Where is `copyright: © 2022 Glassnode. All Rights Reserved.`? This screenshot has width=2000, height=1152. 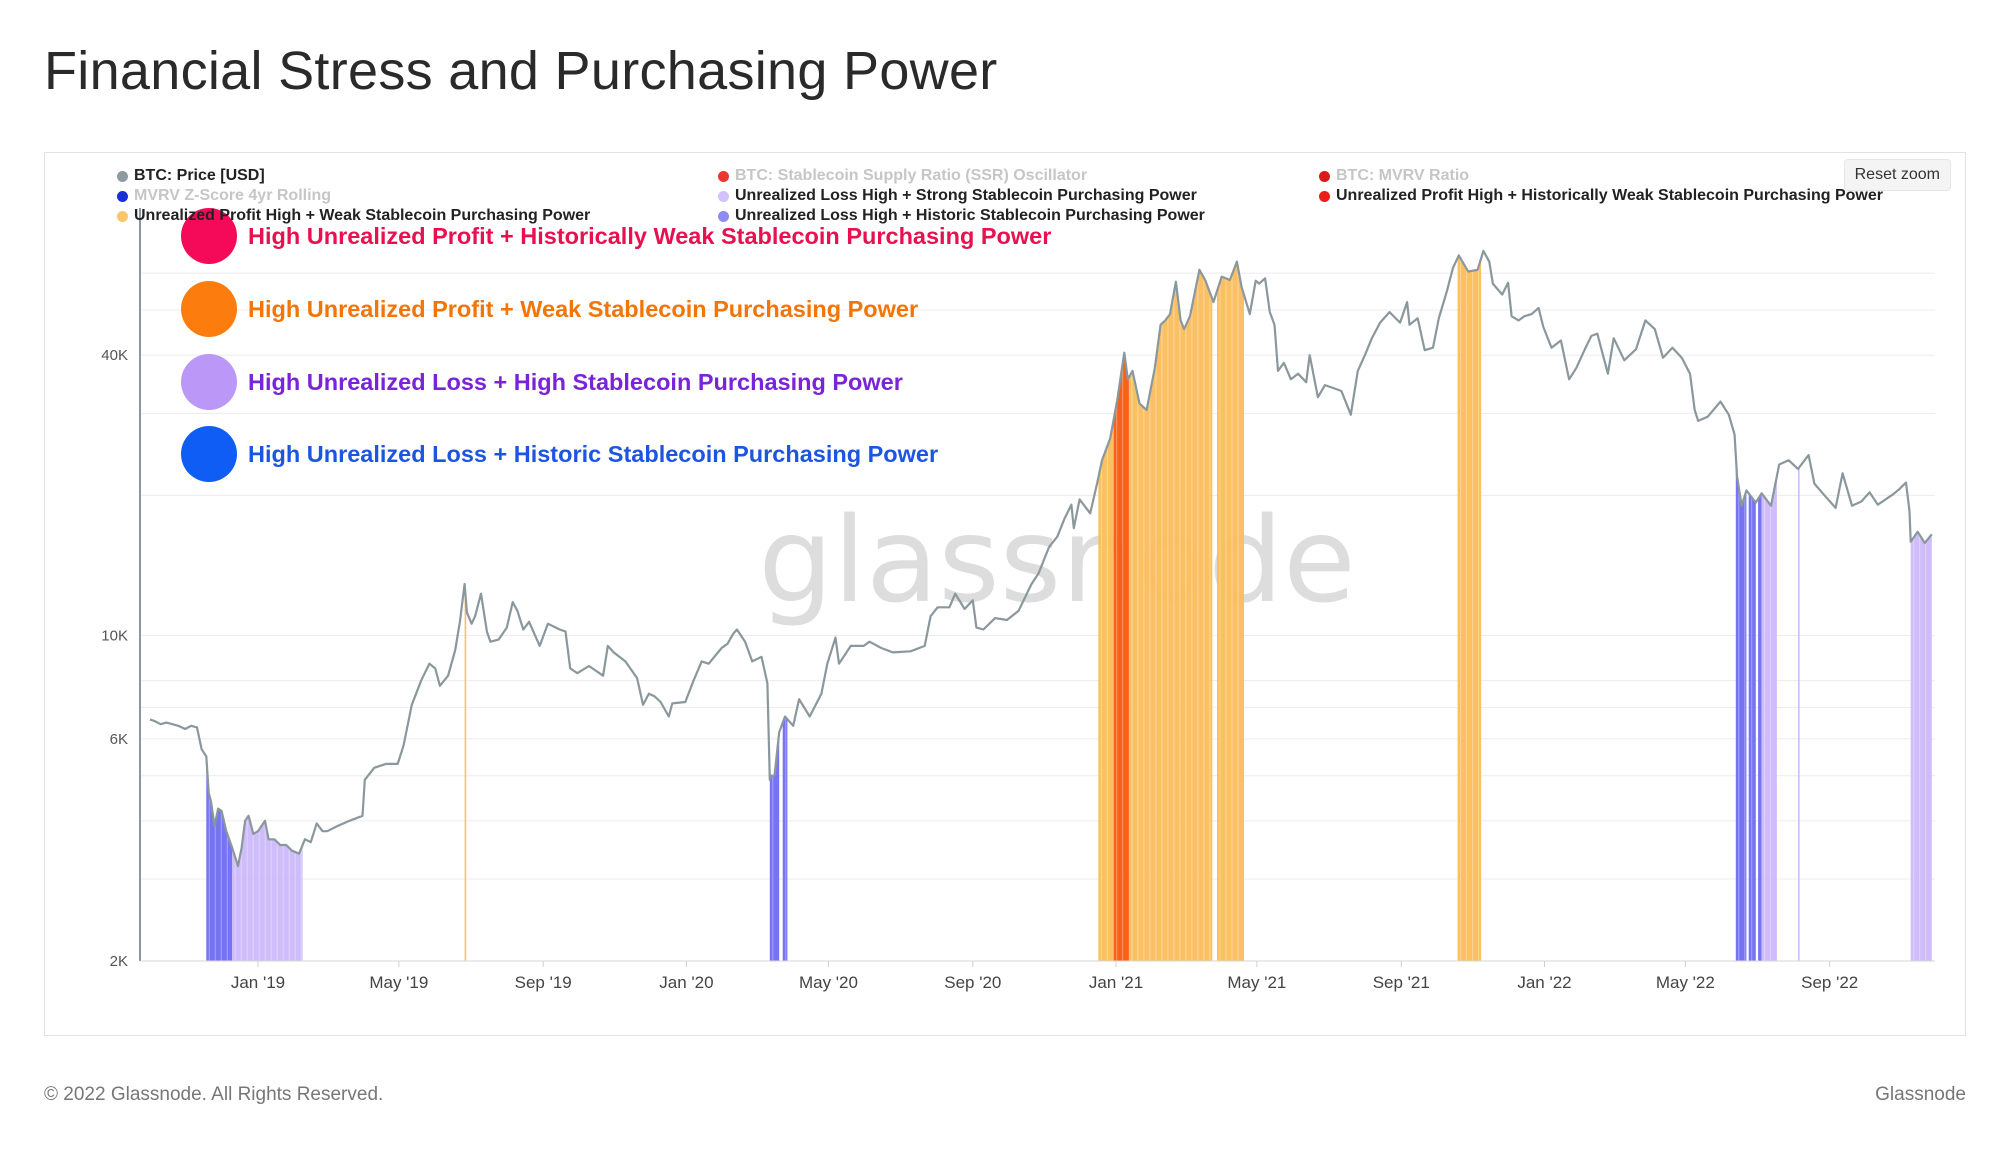 copyright: © 2022 Glassnode. All Rights Reserved. is located at coordinates (214, 1094).